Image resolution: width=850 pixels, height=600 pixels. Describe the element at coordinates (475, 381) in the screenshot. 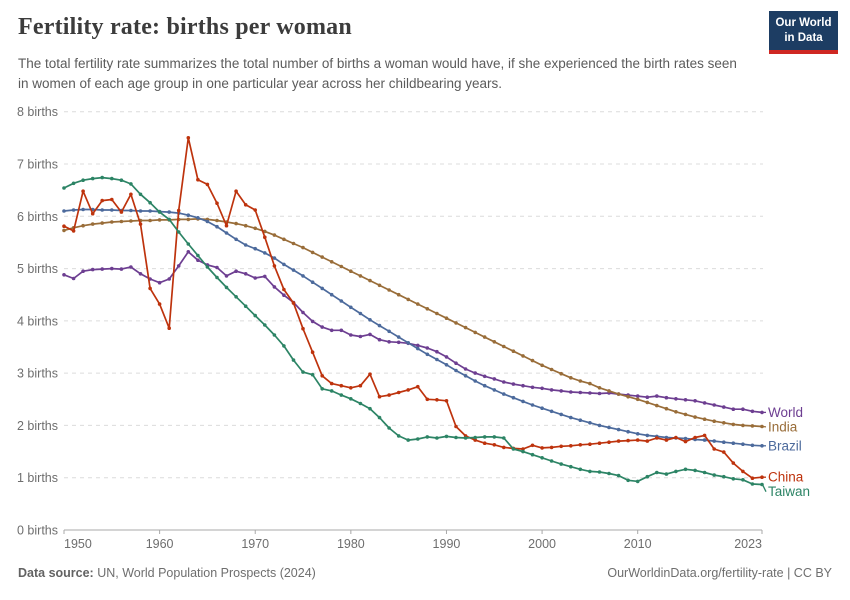

I see `series-point-brazil-1993` at that location.